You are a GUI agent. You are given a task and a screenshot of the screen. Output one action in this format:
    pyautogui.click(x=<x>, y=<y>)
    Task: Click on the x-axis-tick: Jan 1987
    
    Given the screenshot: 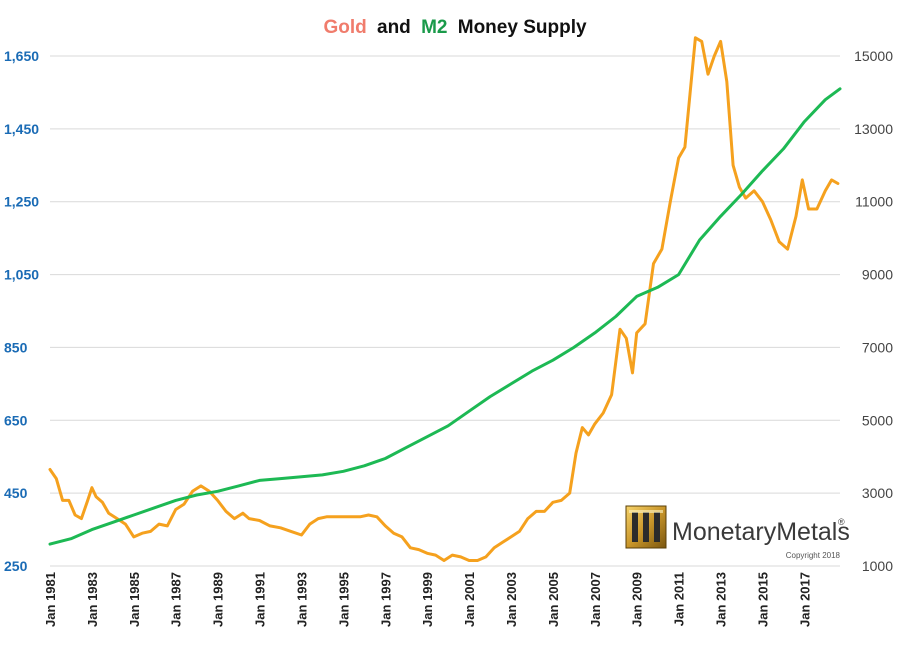 What is the action you would take?
    pyautogui.click(x=176, y=599)
    